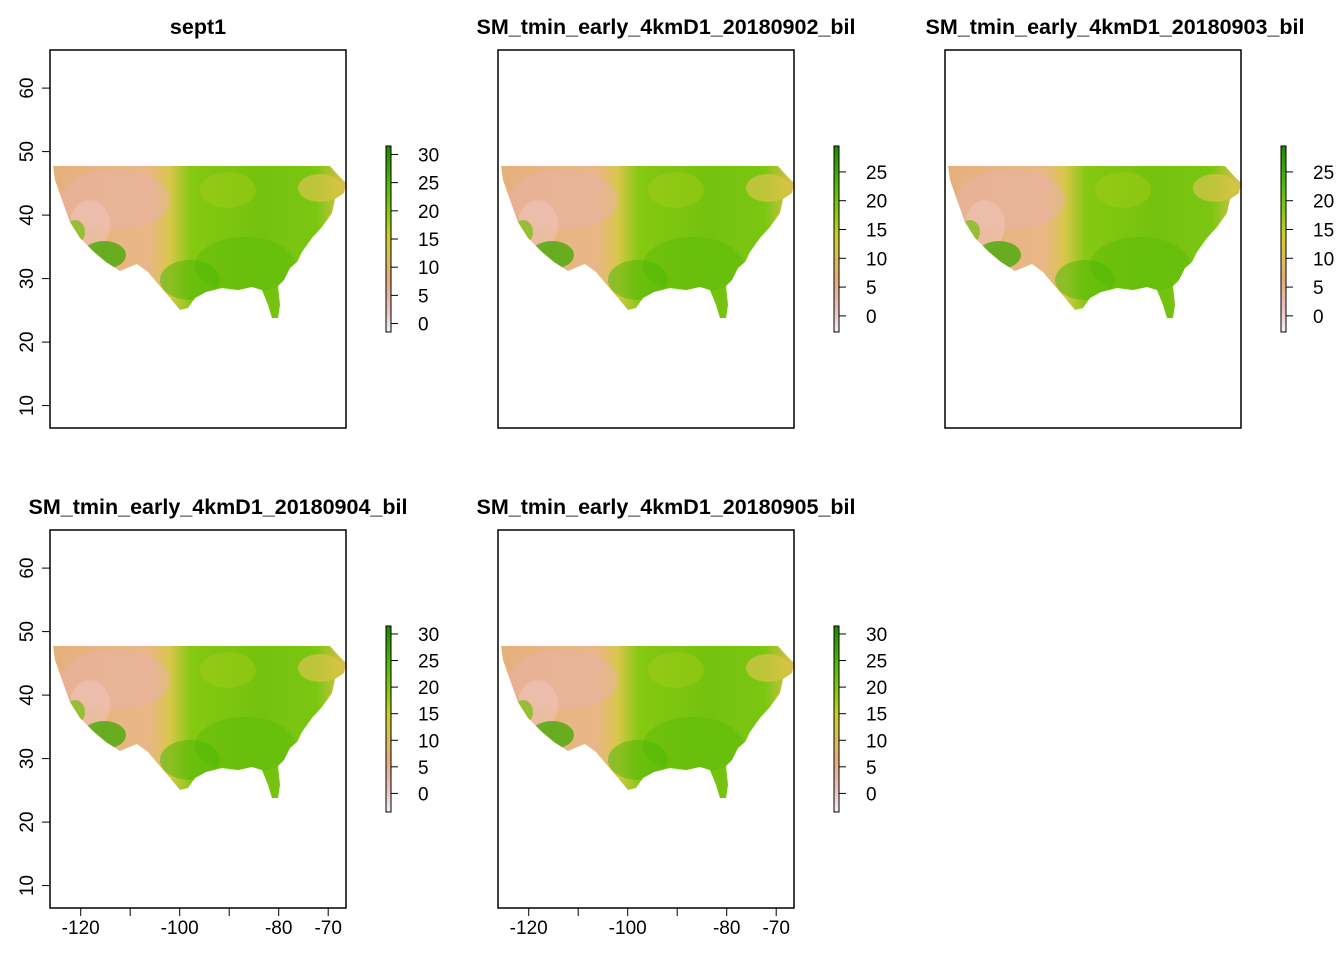 Image resolution: width=1344 pixels, height=960 pixels. Describe the element at coordinates (666, 507) in the screenshot. I see `panel-title: SM_tmin_early_4kmD1_20180905_bil` at that location.